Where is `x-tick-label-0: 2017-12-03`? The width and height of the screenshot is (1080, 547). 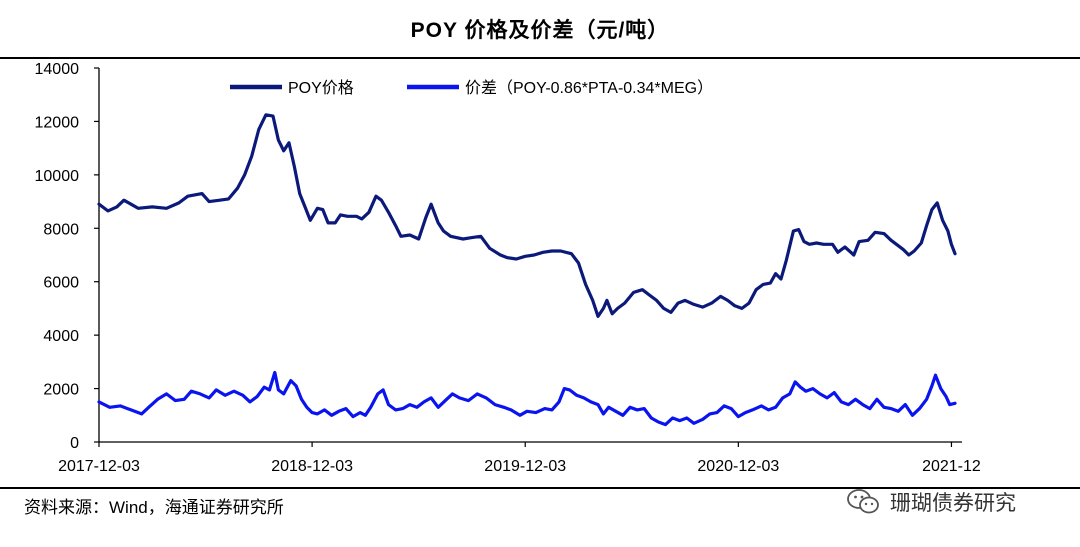 x-tick-label-0: 2017-12-03 is located at coordinates (99, 466).